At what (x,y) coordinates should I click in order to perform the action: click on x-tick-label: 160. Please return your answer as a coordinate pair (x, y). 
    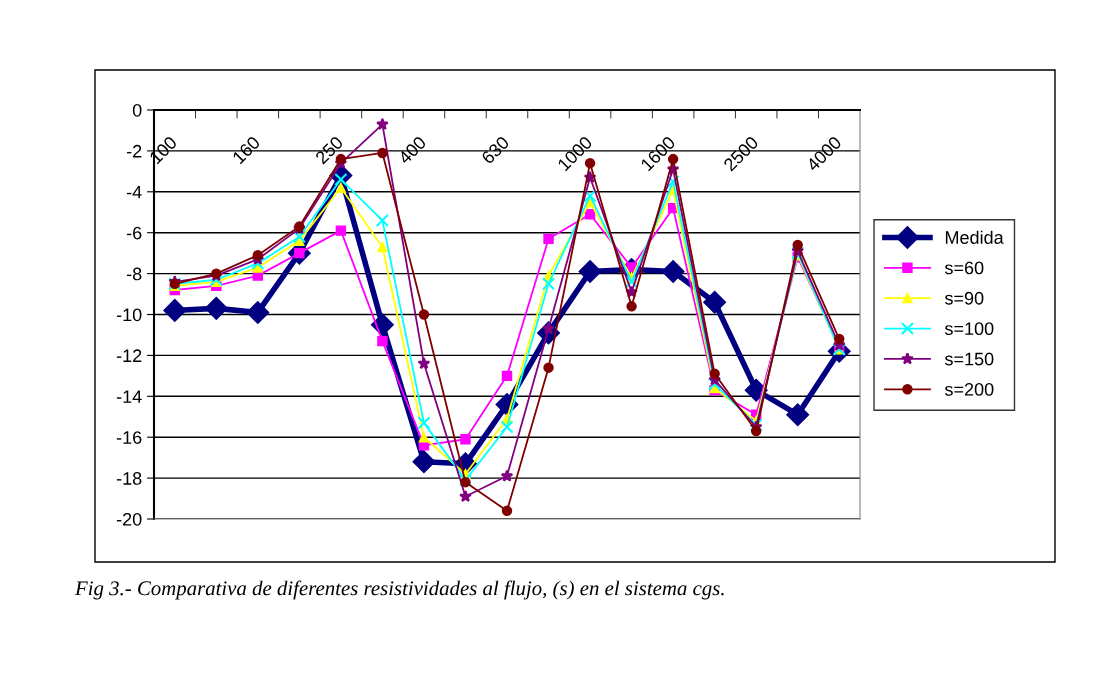
    Looking at the image, I should click on (246, 150).